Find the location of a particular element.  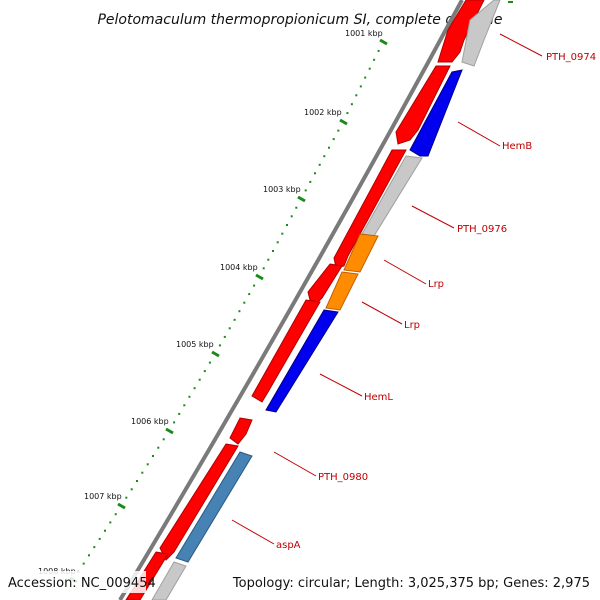

gene-hemL is located at coordinates (302, 361).